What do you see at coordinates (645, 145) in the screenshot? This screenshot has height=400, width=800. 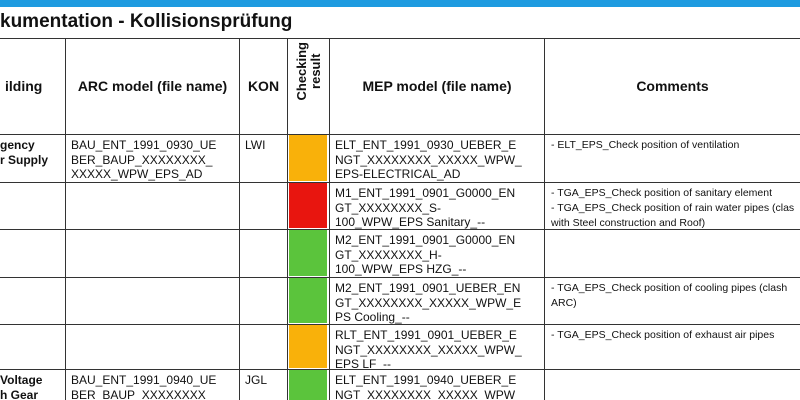 I see `comments-text: - ELT_EPS_Check position of ventilation` at bounding box center [645, 145].